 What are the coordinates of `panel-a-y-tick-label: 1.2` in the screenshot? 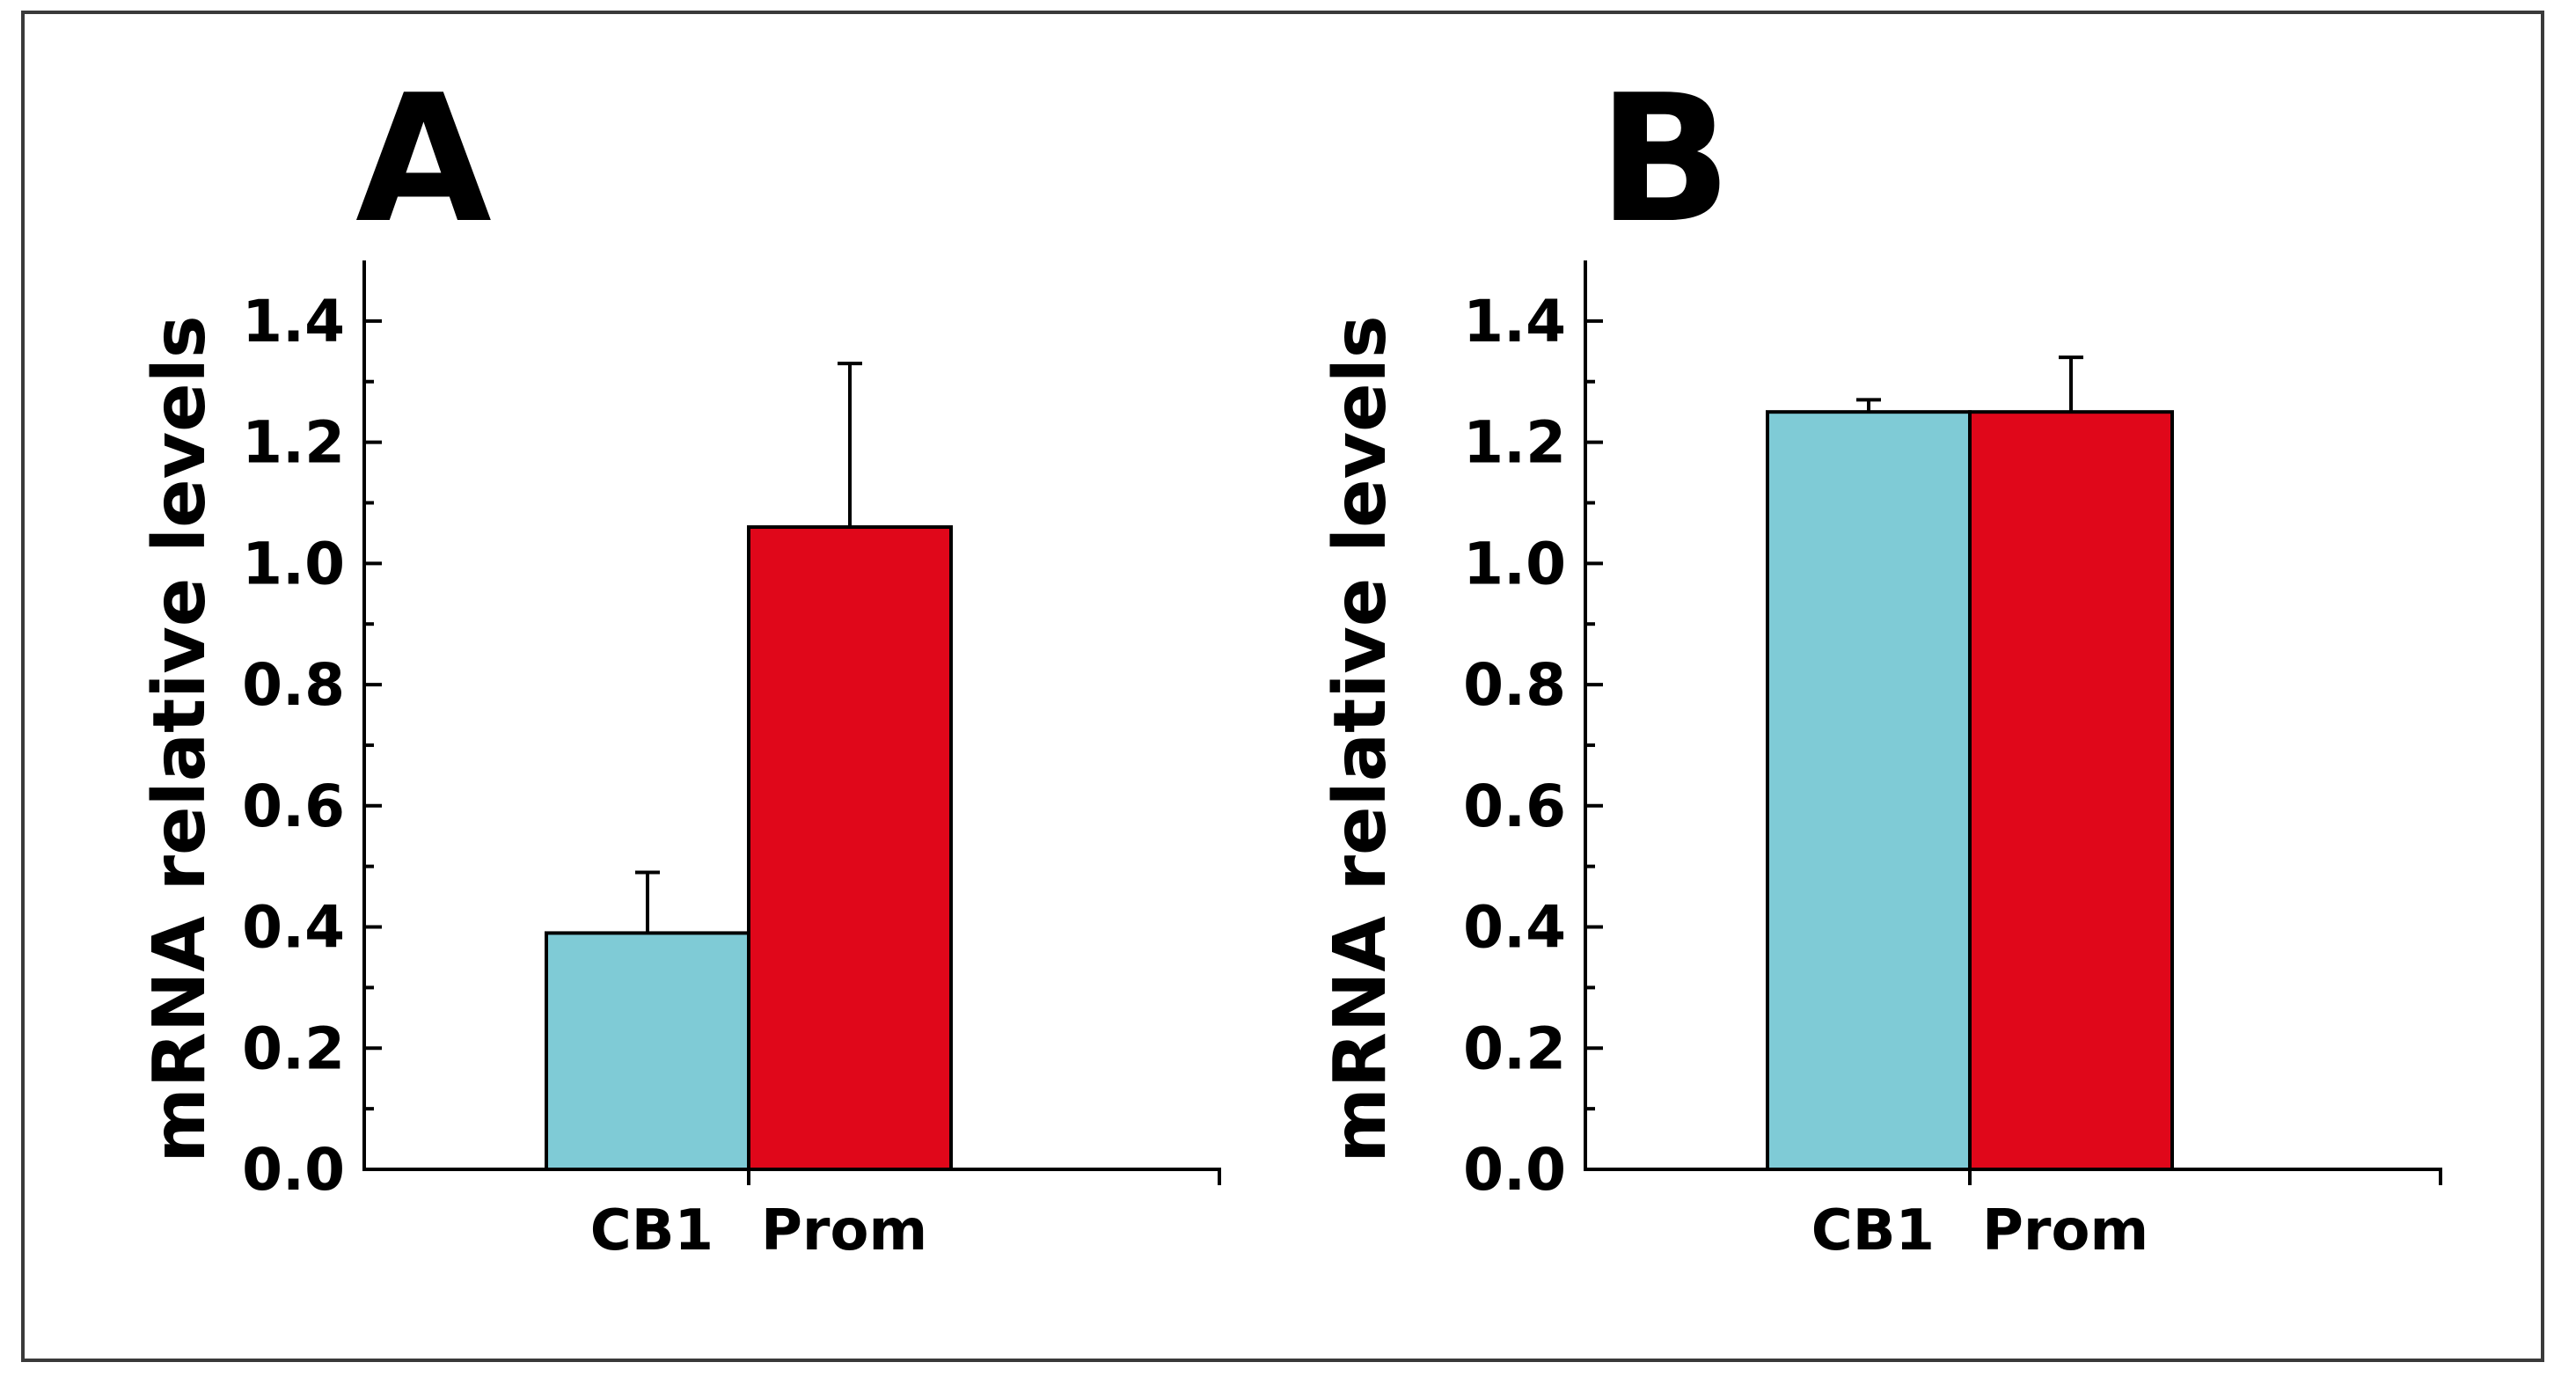 It's located at (293, 443).